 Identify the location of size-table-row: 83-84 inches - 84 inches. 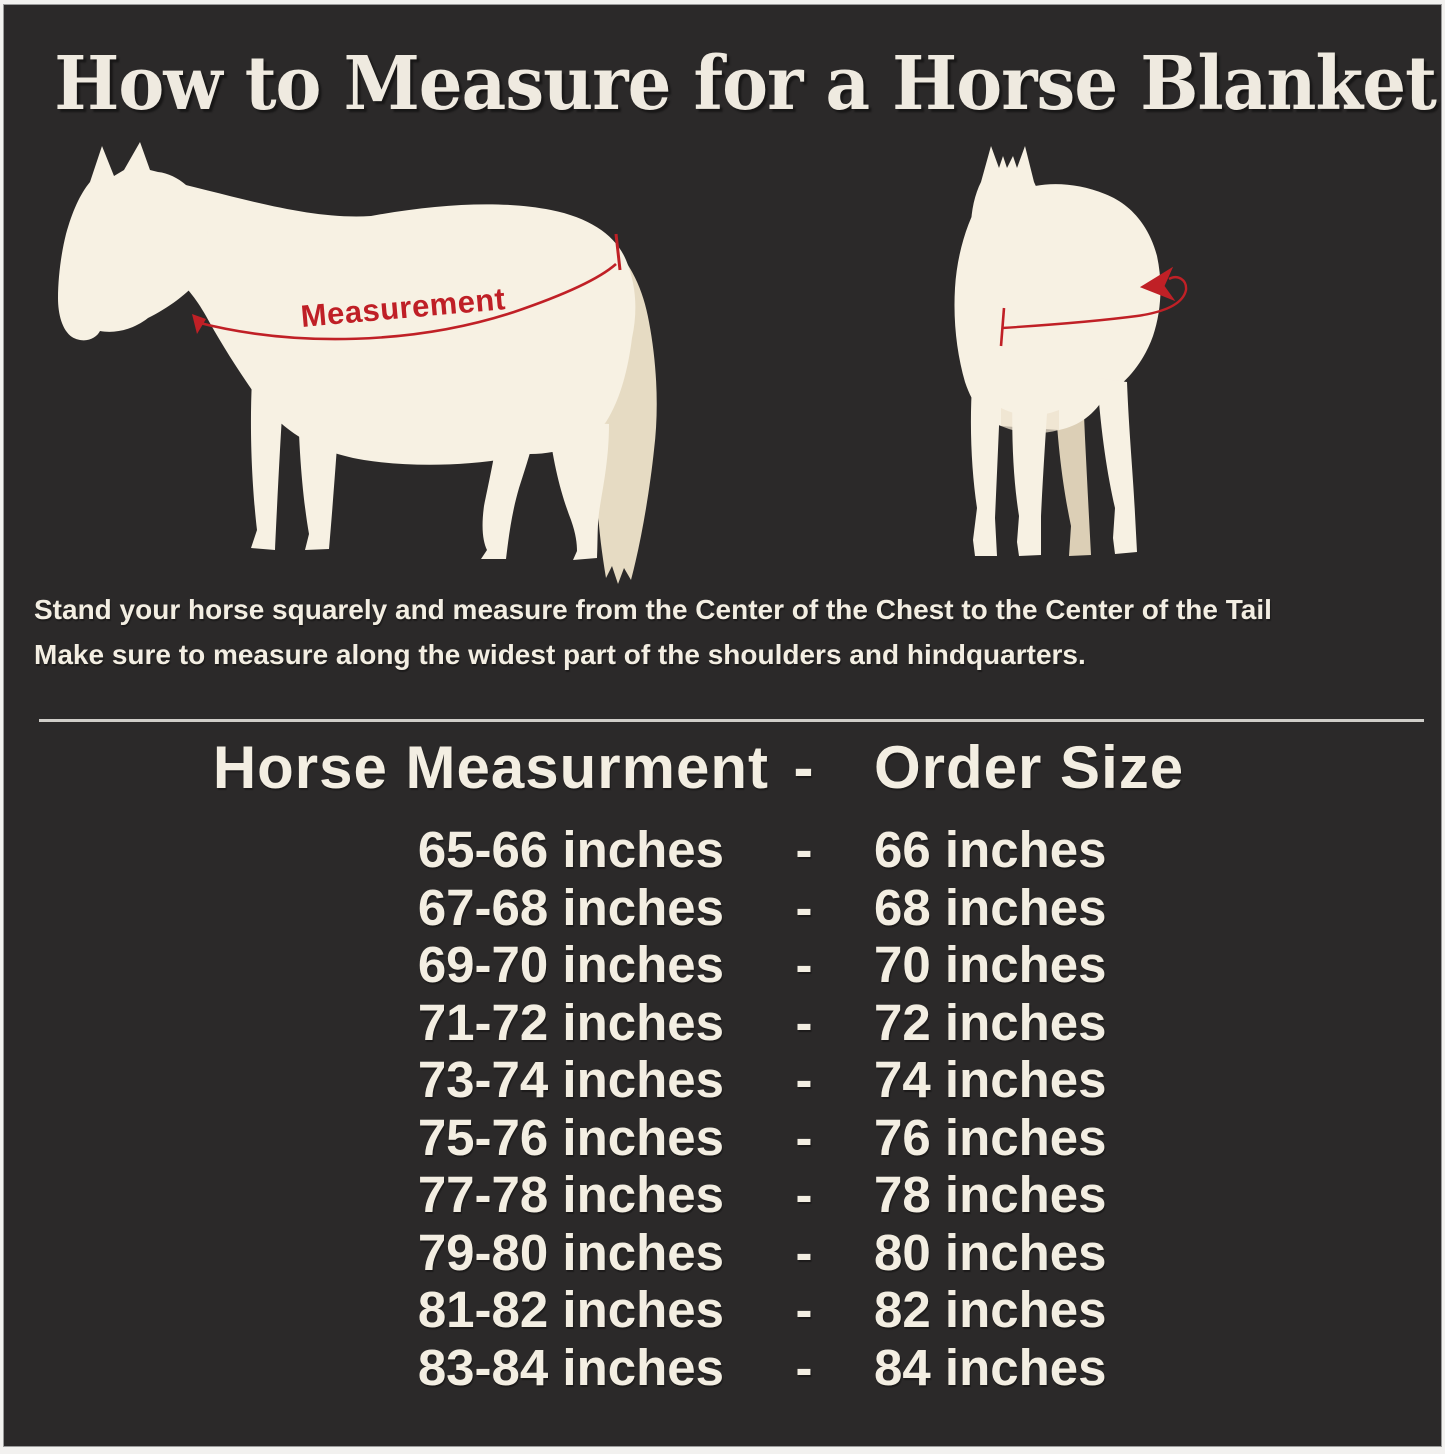
(724, 1368).